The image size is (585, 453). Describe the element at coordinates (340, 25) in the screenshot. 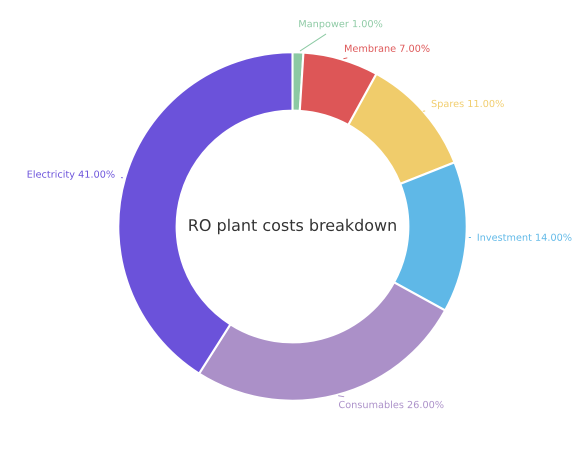

I see `slice-label: Manpower 1.00%` at that location.